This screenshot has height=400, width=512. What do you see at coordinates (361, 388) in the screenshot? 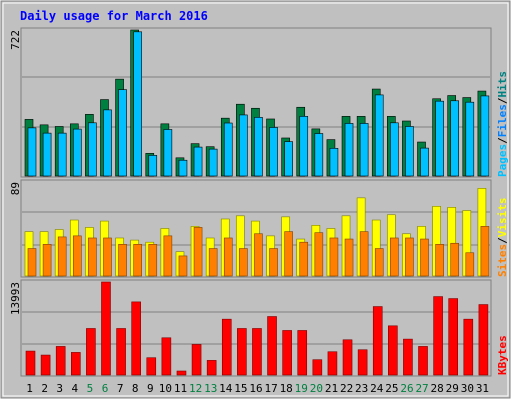
I see `x-tick-label: 23` at bounding box center [361, 388].